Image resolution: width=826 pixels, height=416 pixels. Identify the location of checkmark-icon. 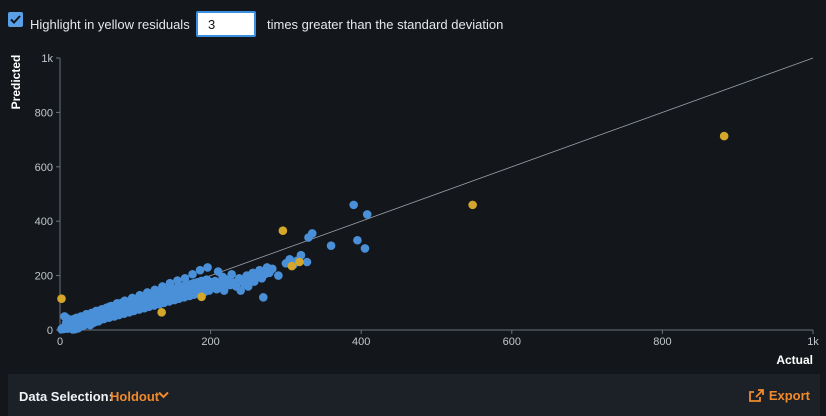
(15, 19).